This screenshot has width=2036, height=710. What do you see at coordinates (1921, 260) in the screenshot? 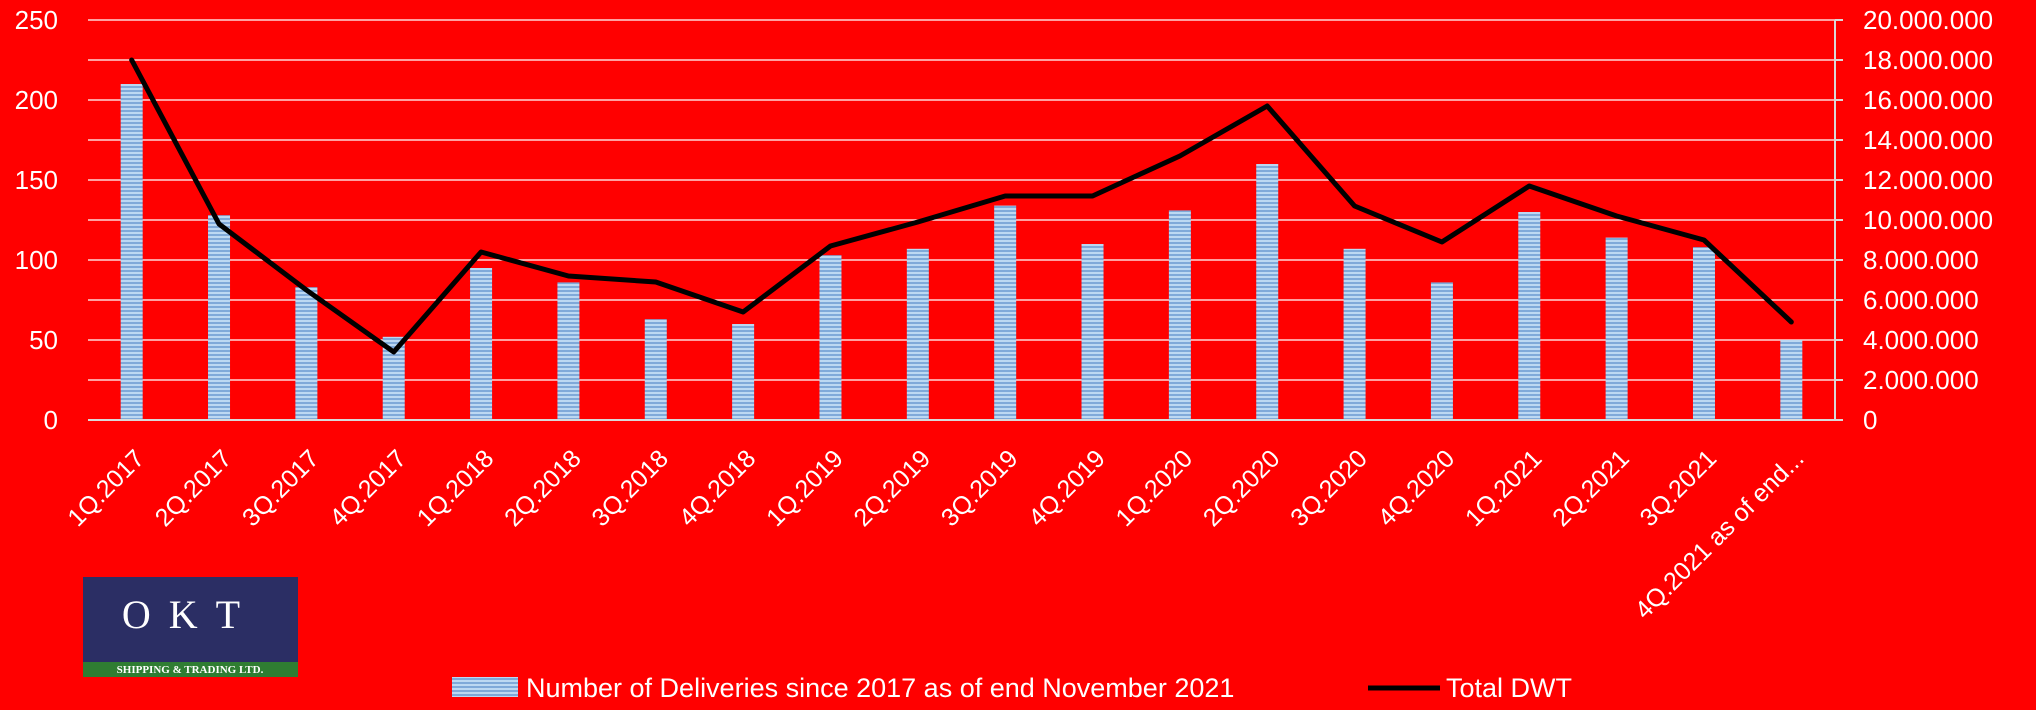
I see `right-axis-tick-label: 8.000.000` at bounding box center [1921, 260].